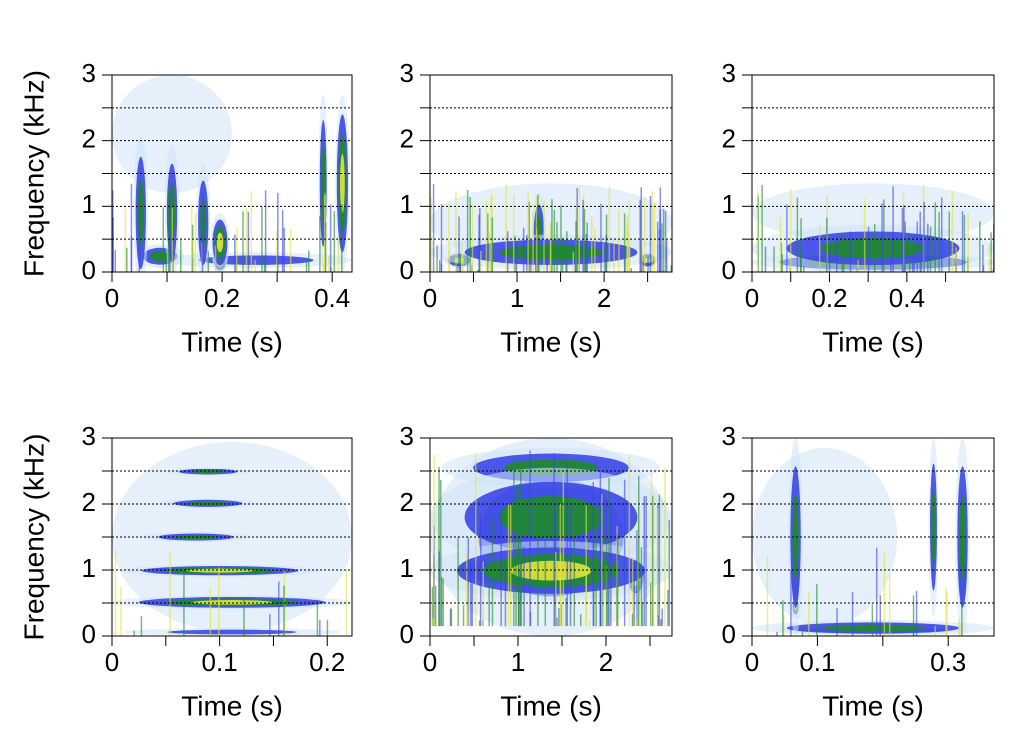  Describe the element at coordinates (332, 298) in the screenshot. I see `x-tick-label: 0.4` at that location.